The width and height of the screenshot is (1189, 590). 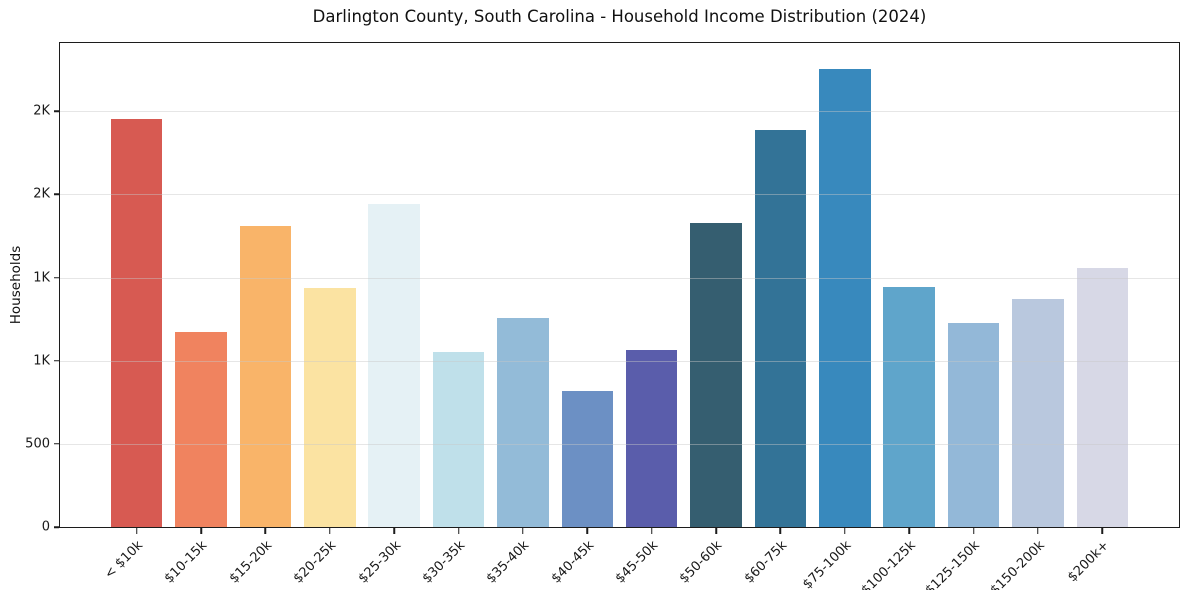 I want to click on bar-$15-20k, so click(x=265, y=376).